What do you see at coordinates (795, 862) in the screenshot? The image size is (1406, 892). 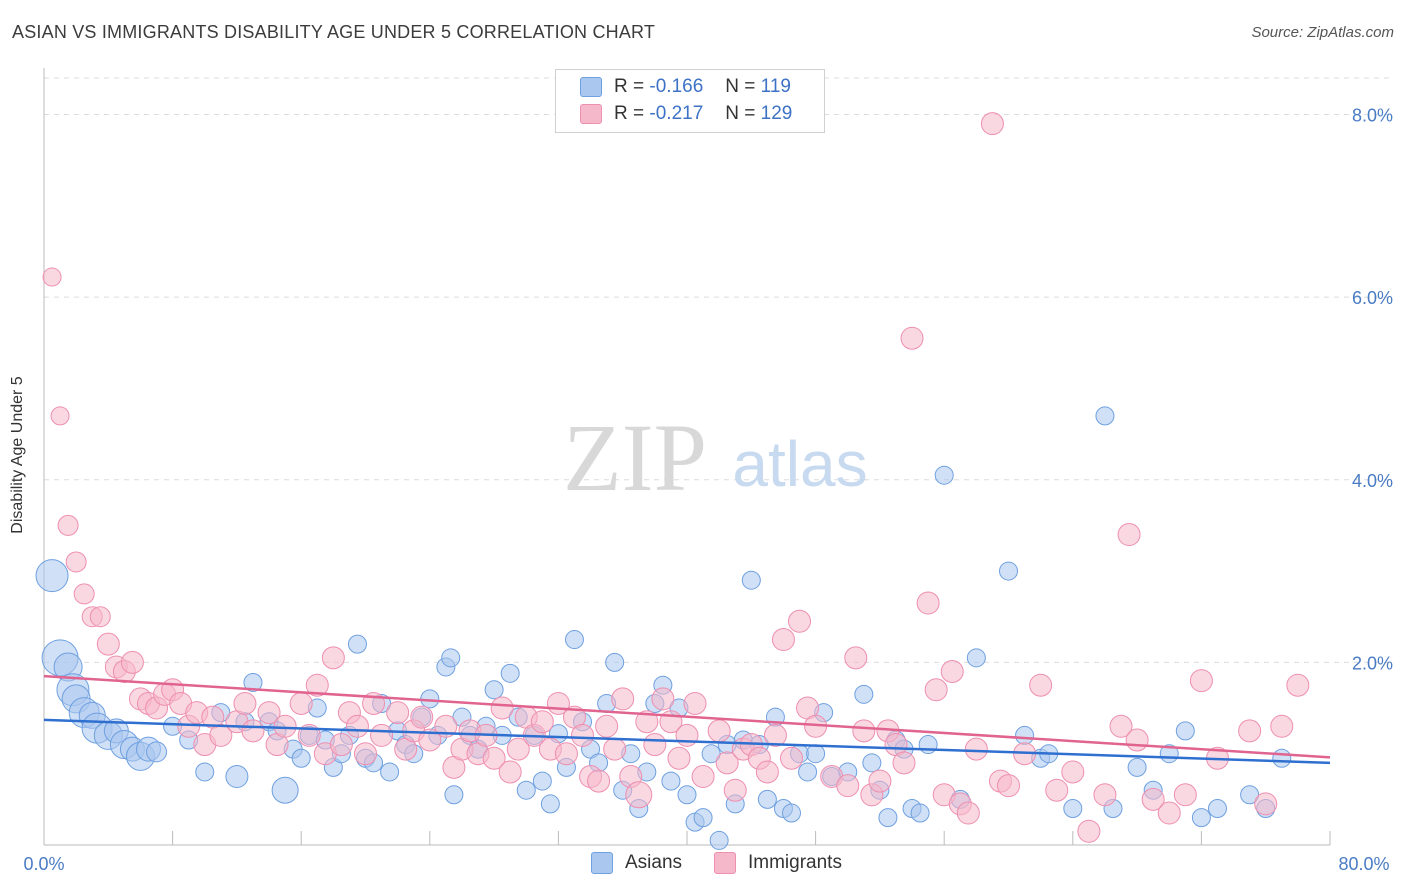 I see `immigrants-legend-label: Immigrants` at bounding box center [795, 862].